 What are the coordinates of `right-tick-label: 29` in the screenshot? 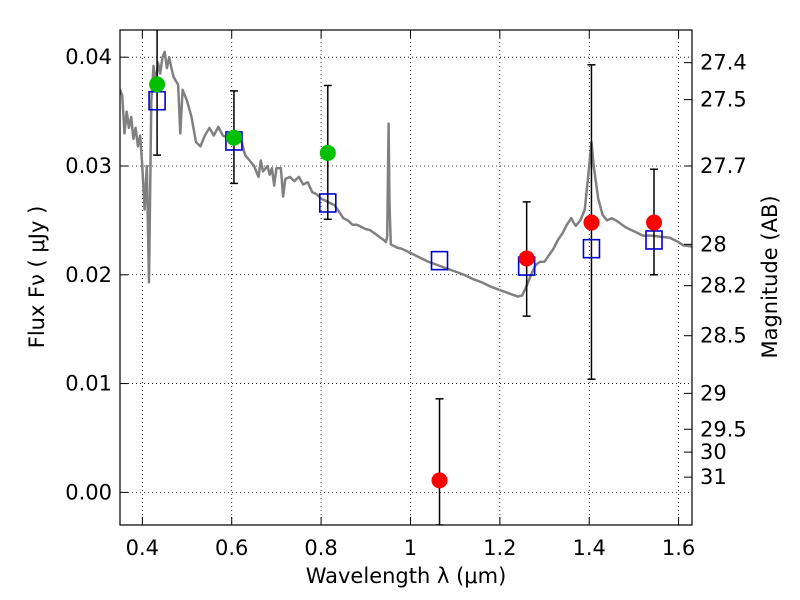 It's located at (713, 393).